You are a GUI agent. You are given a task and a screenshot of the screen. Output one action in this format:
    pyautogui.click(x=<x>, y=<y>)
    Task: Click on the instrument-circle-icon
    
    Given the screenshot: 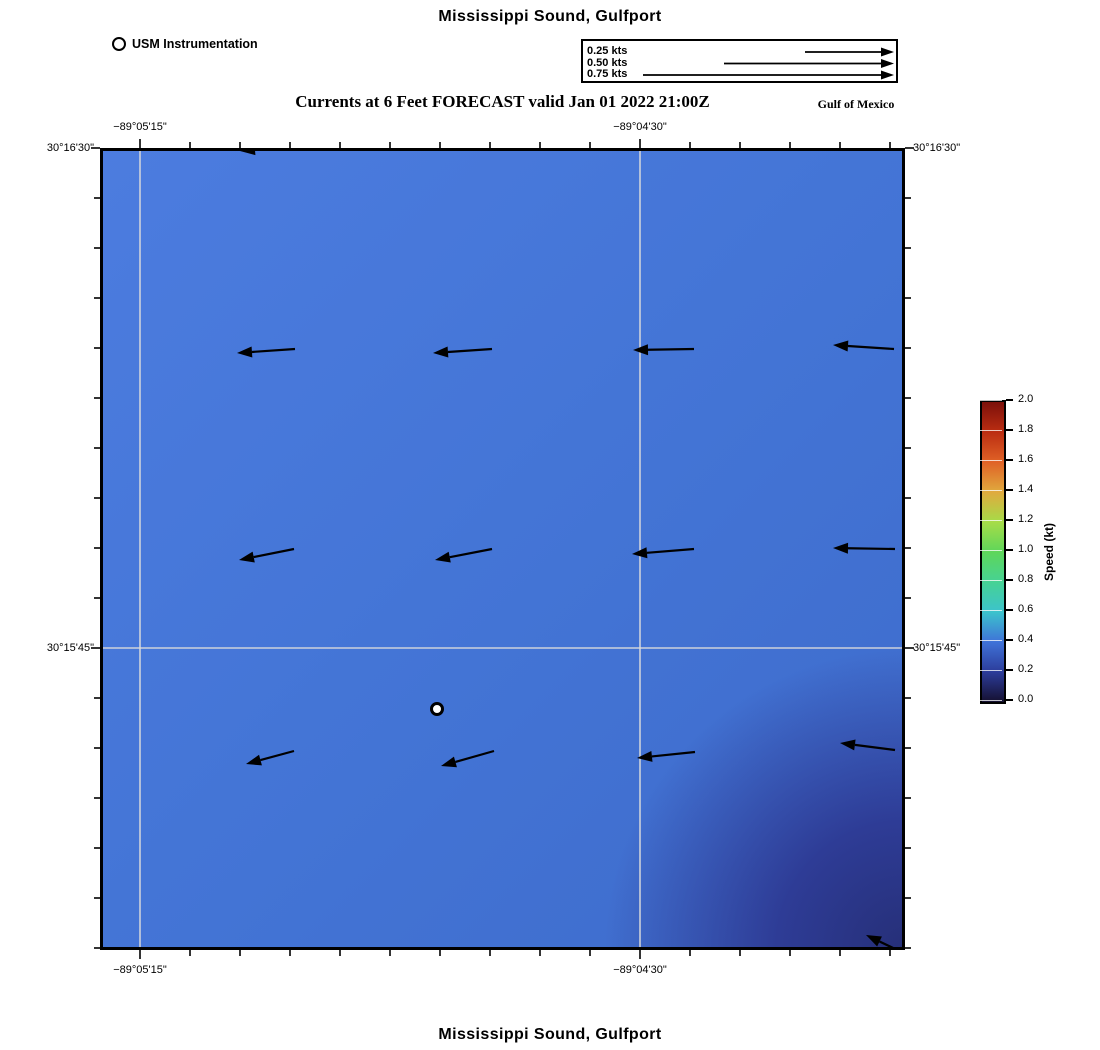 What is the action you would take?
    pyautogui.click(x=119, y=44)
    